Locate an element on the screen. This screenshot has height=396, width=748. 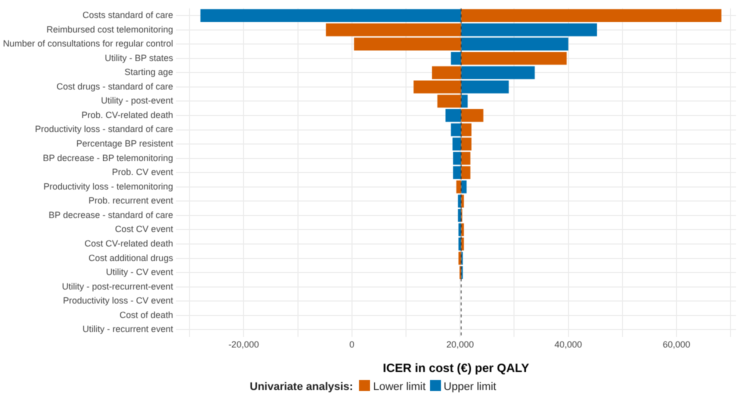
x-tick-label: 20,000 is located at coordinates (460, 345).